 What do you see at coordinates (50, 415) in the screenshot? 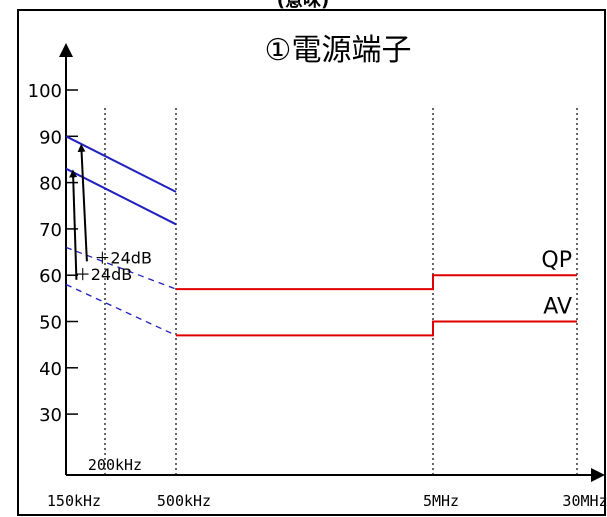
I see `y-tick-label: 30` at bounding box center [50, 415].